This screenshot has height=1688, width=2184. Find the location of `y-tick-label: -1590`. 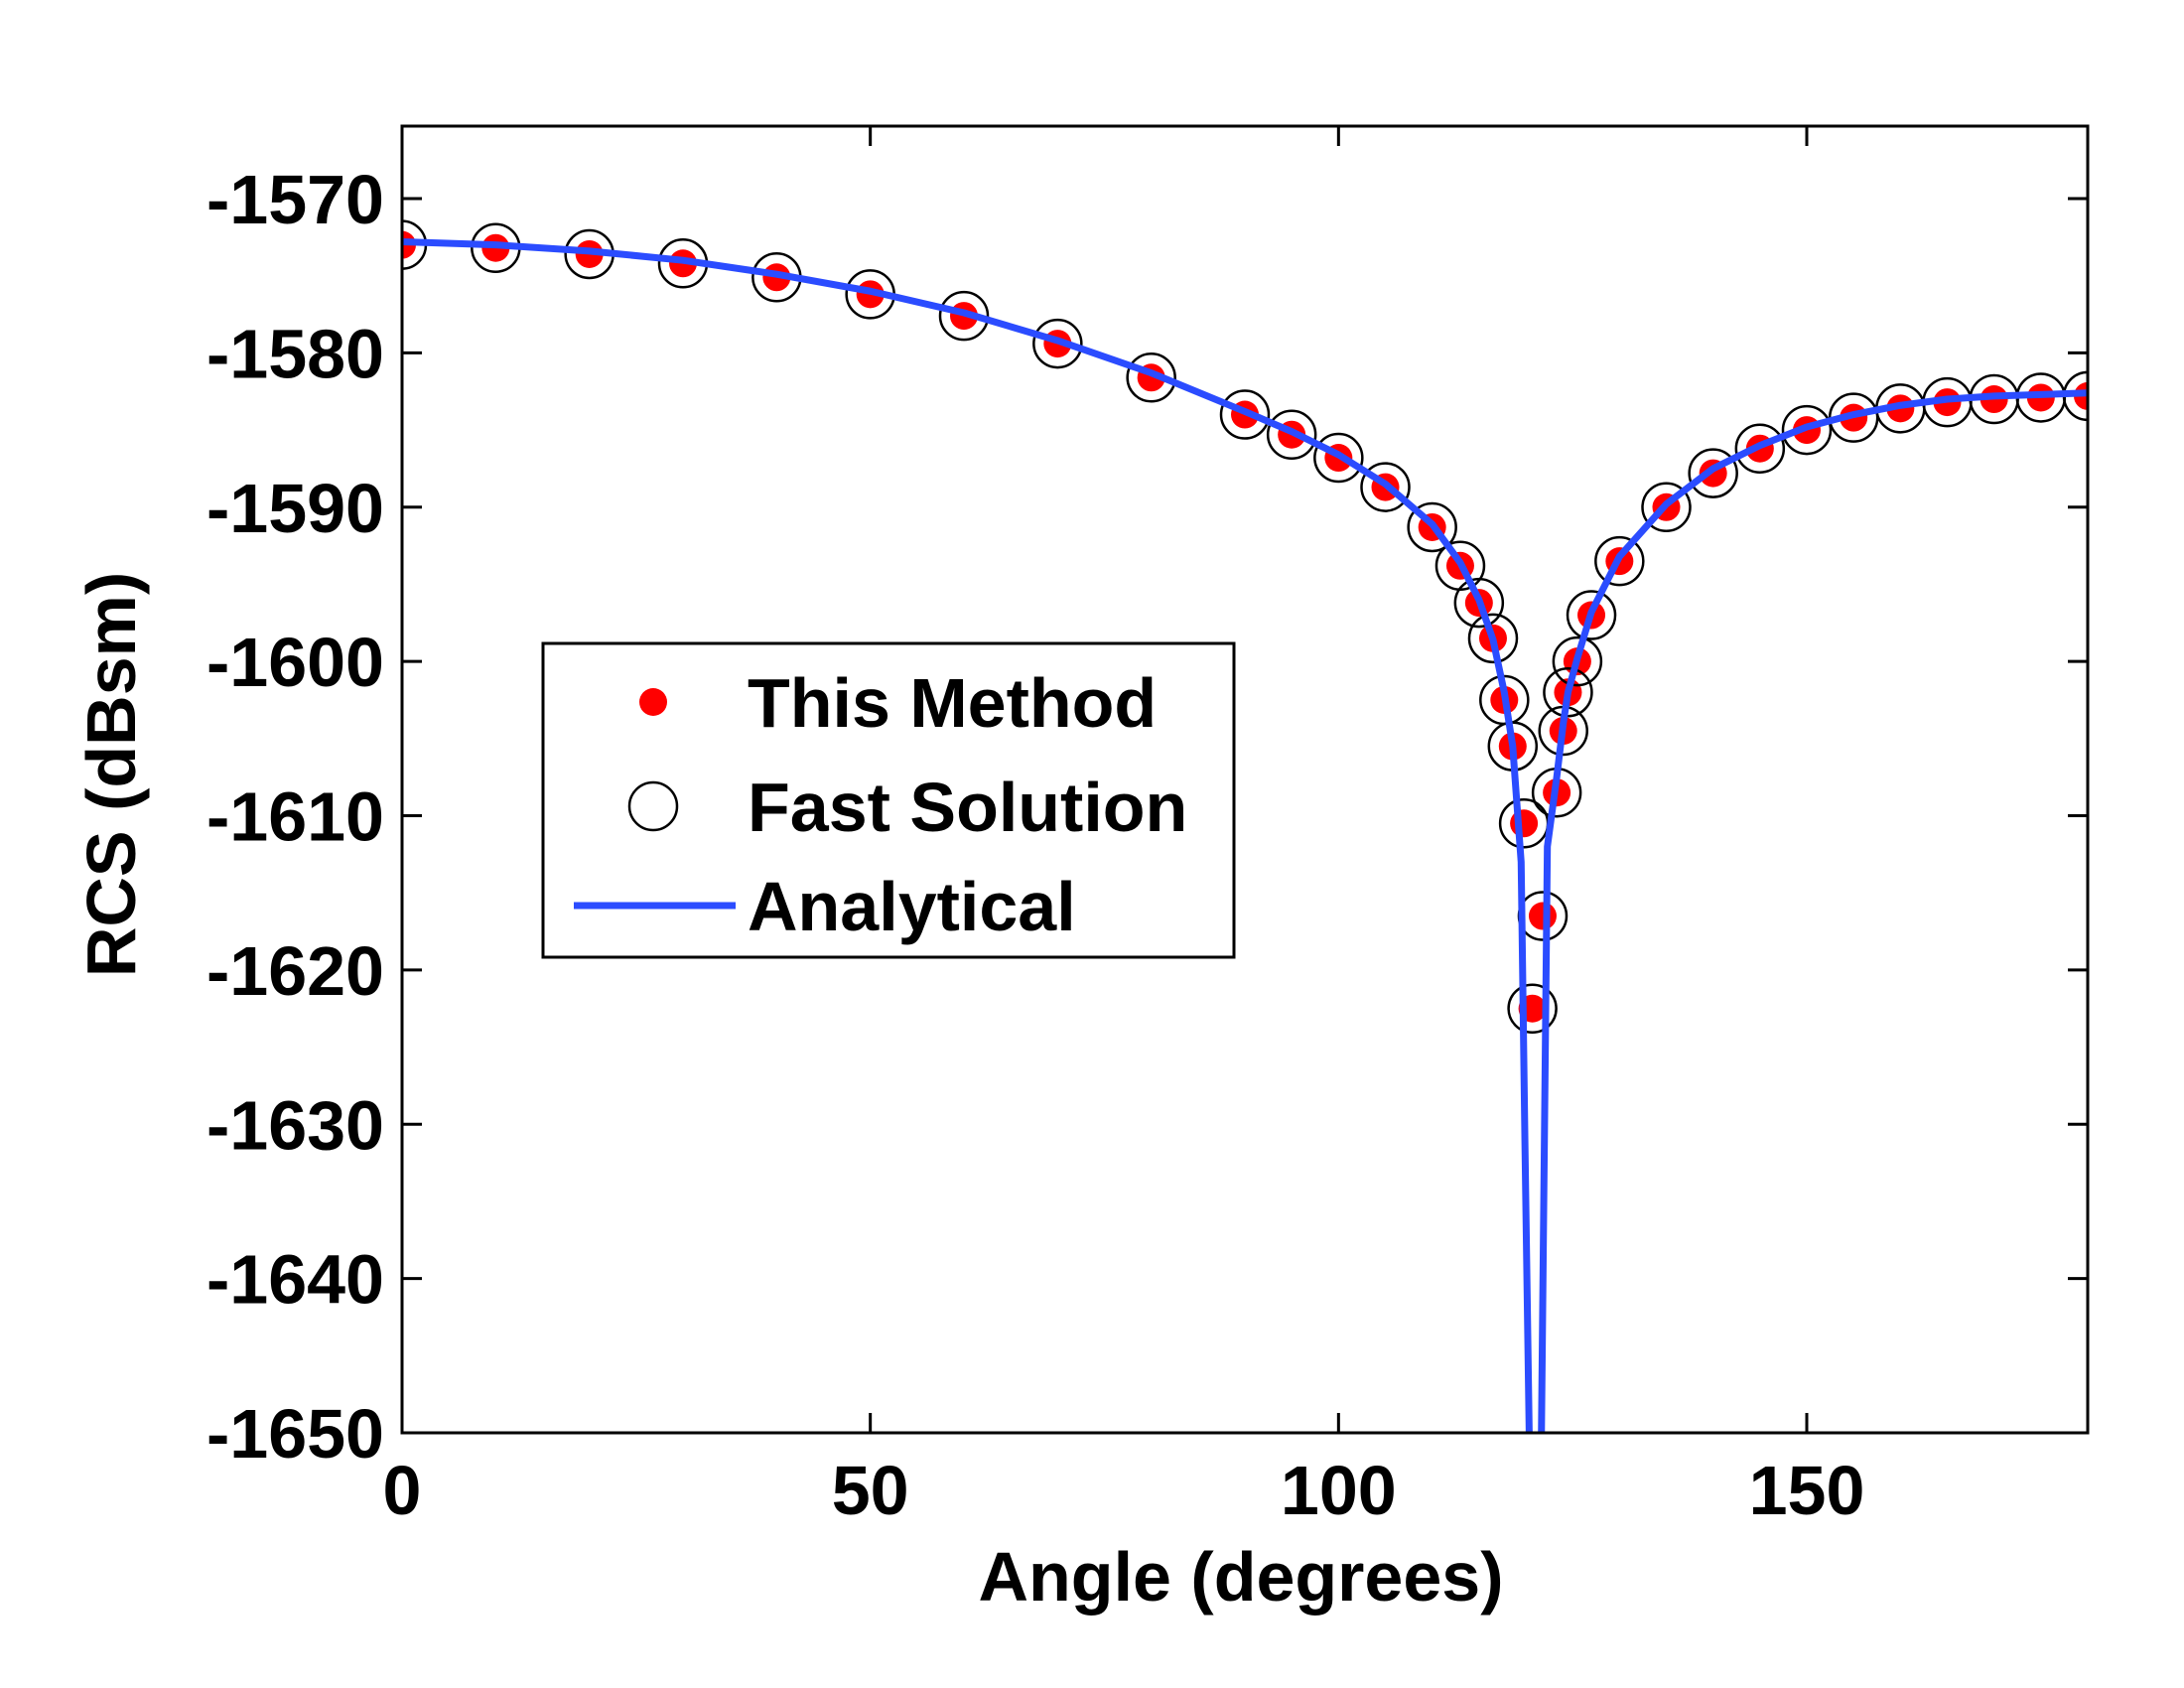

y-tick-label: -1590 is located at coordinates (295, 508).